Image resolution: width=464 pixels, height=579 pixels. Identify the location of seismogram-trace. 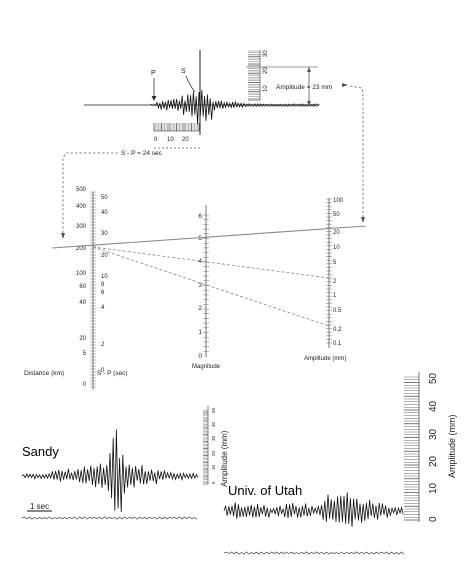
(234, 107).